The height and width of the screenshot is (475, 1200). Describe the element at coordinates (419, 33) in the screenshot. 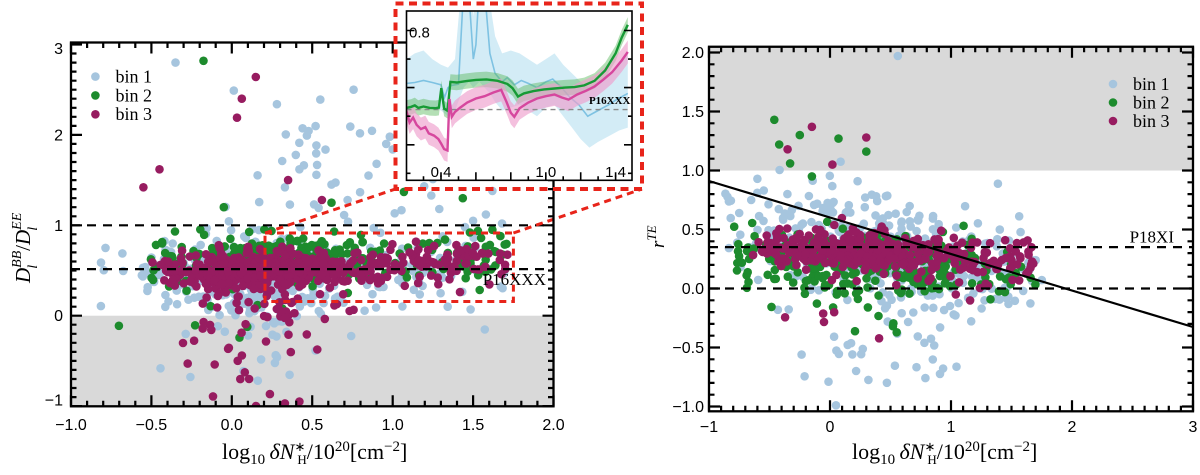

I see `svg-text: 0.8` at that location.